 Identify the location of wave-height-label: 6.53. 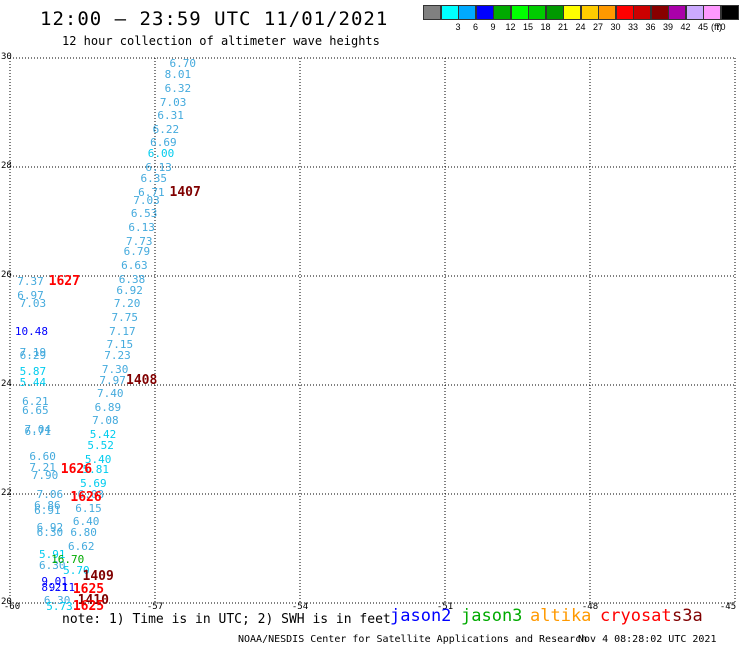
(144, 214).